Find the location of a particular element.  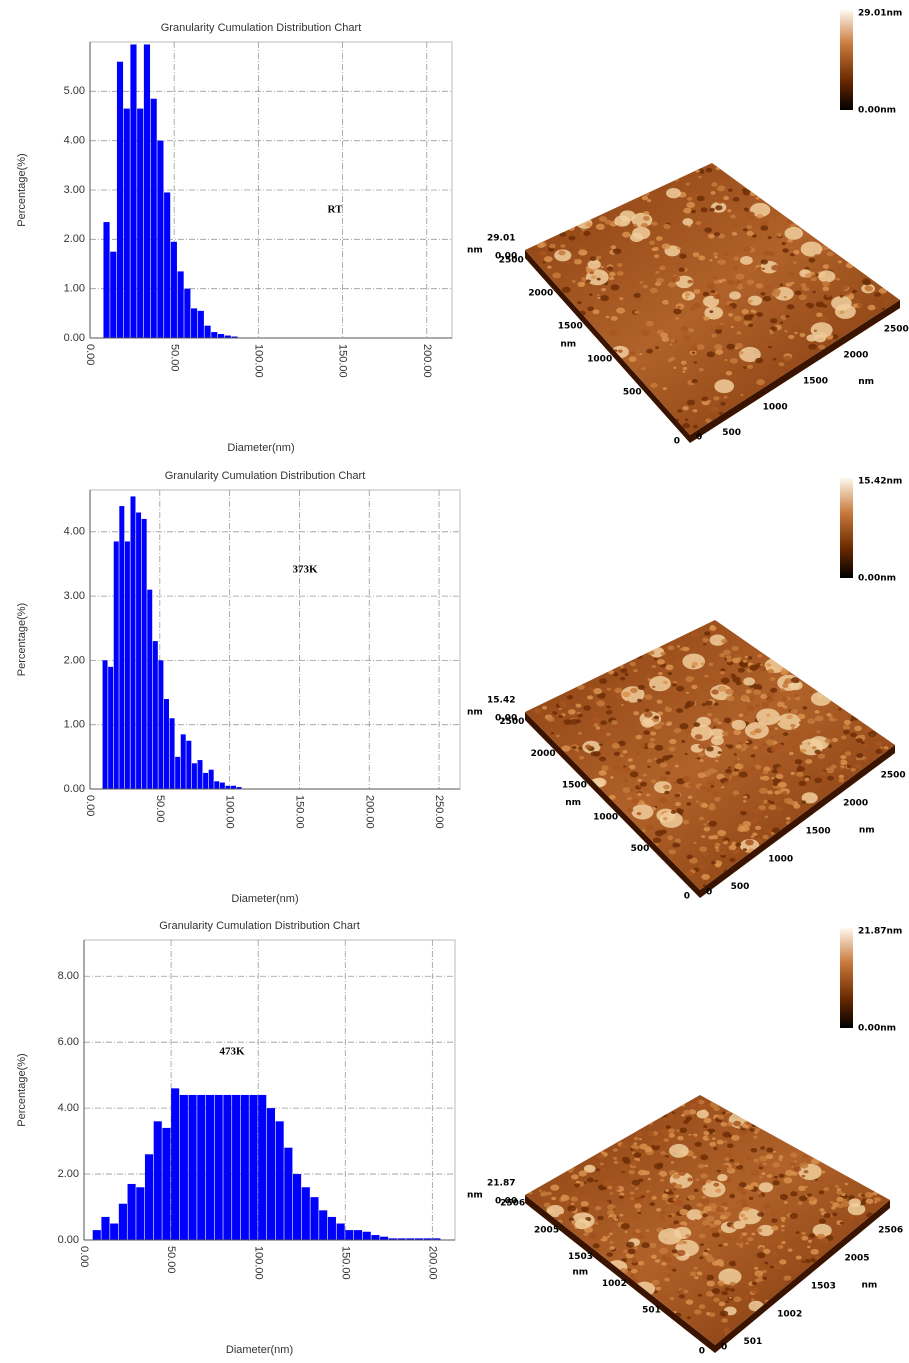

x-tick-label: 0.00 is located at coordinates (90, 805).